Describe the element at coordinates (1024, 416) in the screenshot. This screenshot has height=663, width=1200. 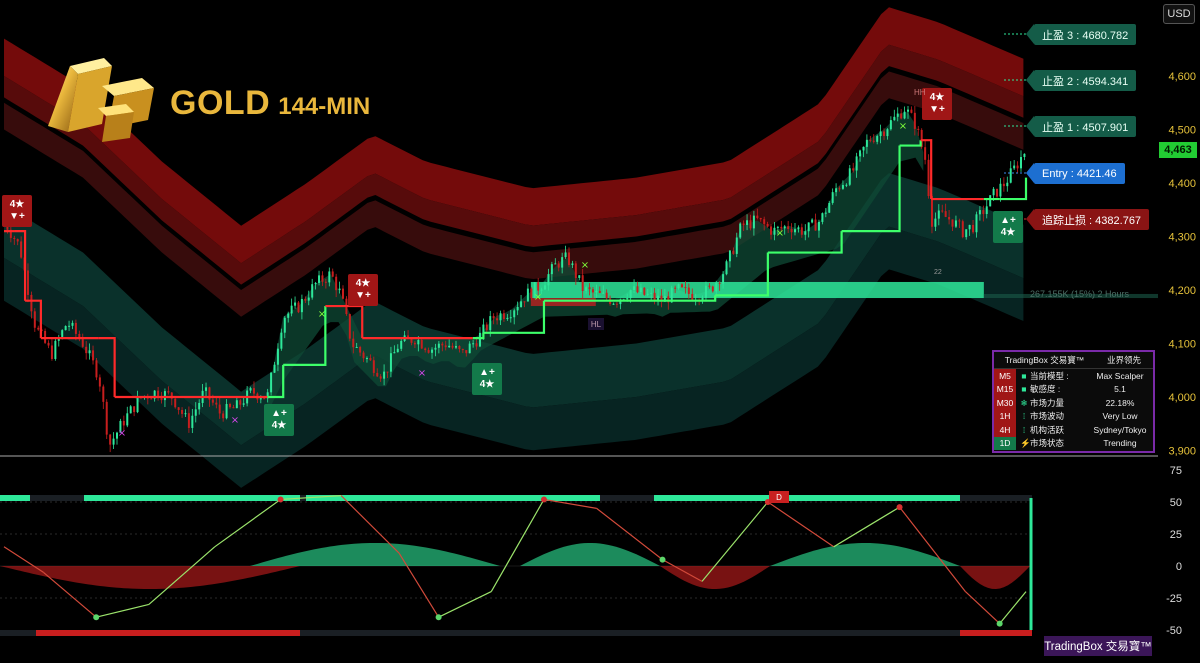
I see `status-icon: ⁞` at that location.